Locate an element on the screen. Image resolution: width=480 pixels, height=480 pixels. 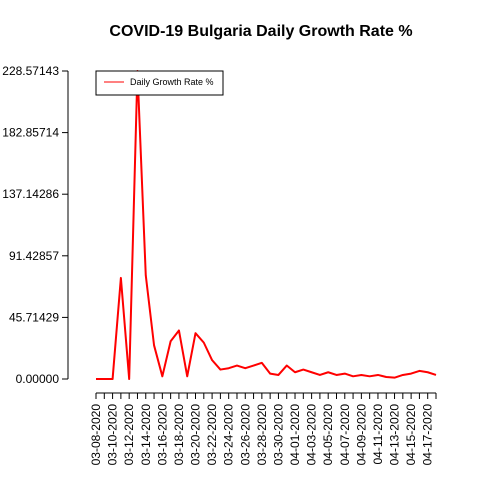
x-tick-label: 04-07-2020 is located at coordinates (345, 435).